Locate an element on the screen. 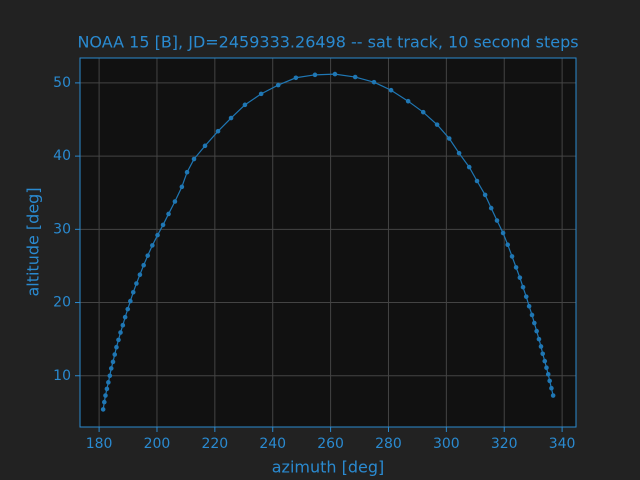 The height and width of the screenshot is (480, 640). x-tick-label: 220 is located at coordinates (214, 444).